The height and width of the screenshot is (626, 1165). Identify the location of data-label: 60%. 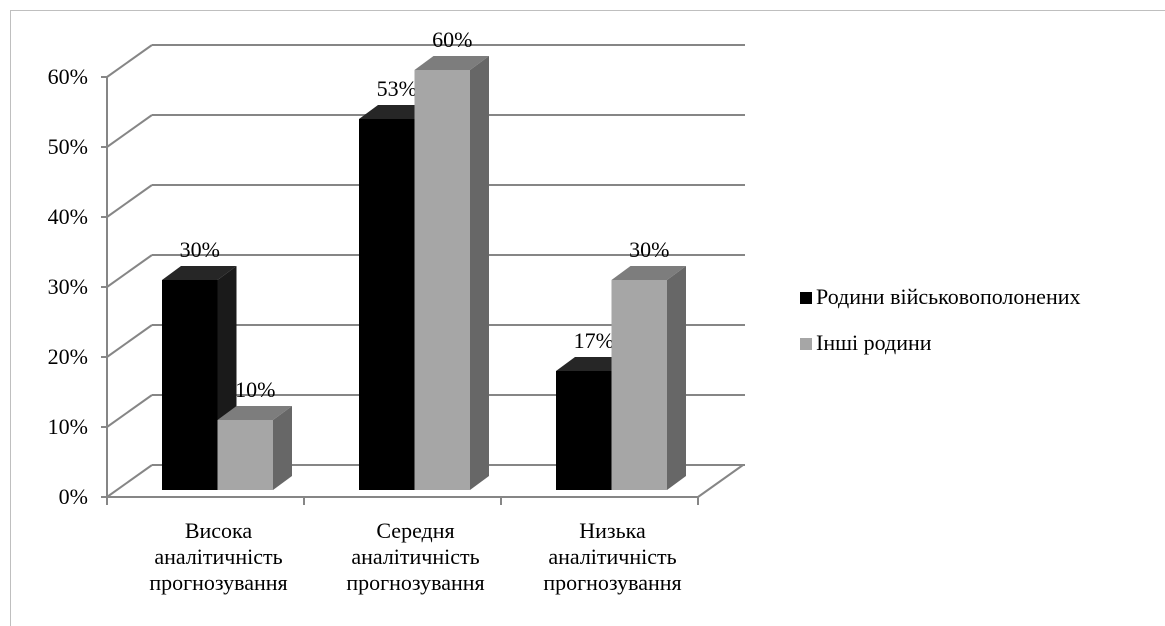
(452, 39).